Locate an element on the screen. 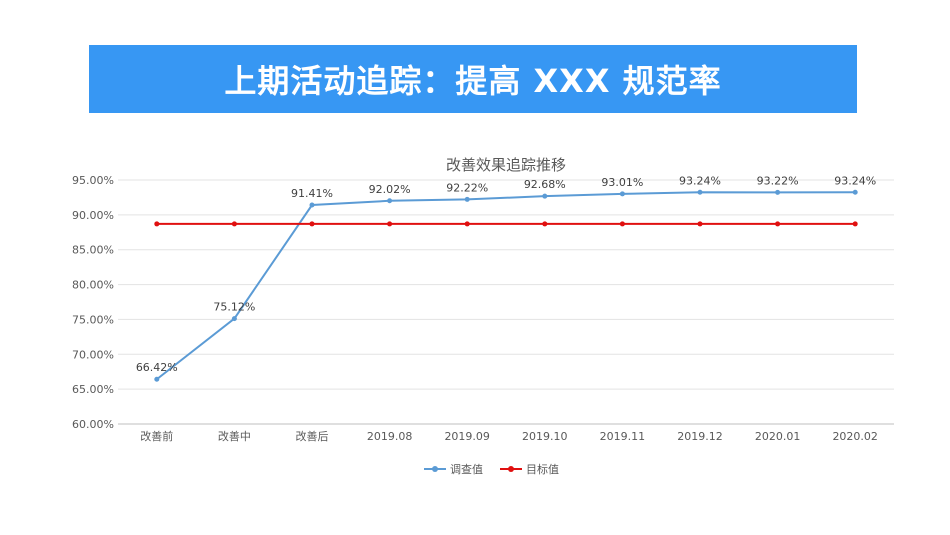 Image resolution: width=950 pixels, height=535 pixels. title-banner: 上期活动追踪：提高 XXX 规范率 is located at coordinates (473, 79).